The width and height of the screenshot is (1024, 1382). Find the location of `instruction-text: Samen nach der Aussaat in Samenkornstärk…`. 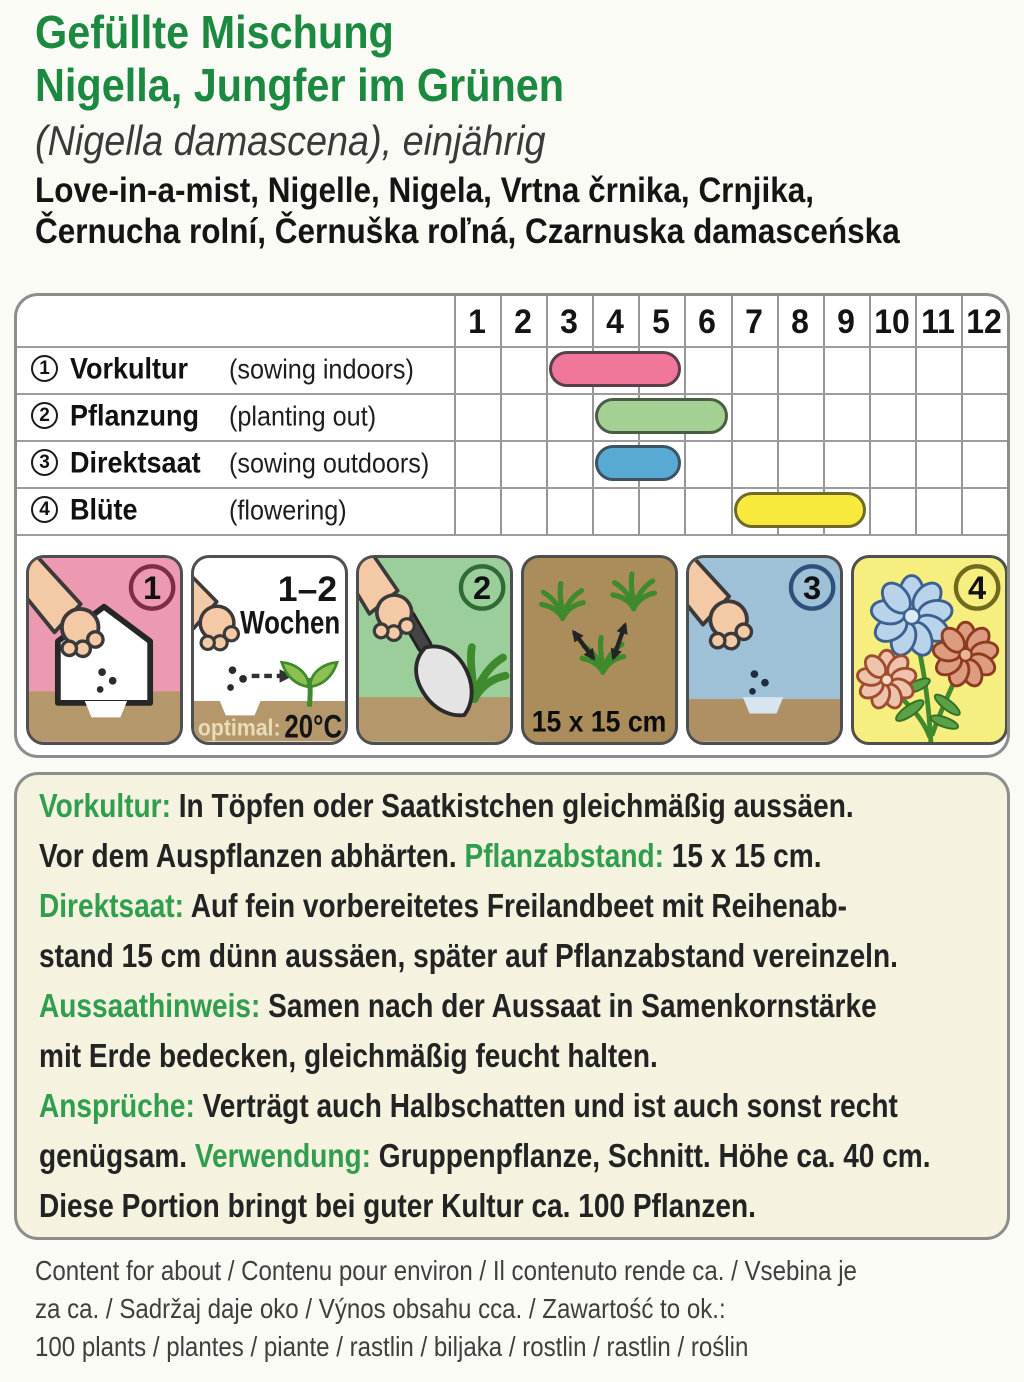

instruction-text: Samen nach der Aussaat in Samenkornstärk… is located at coordinates (568, 1005).